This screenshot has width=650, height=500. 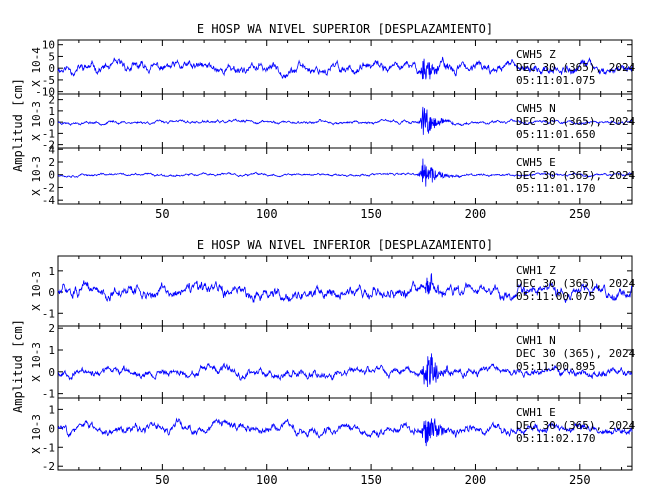 I want to click on y-tick-label: -5, so click(x=48, y=80).